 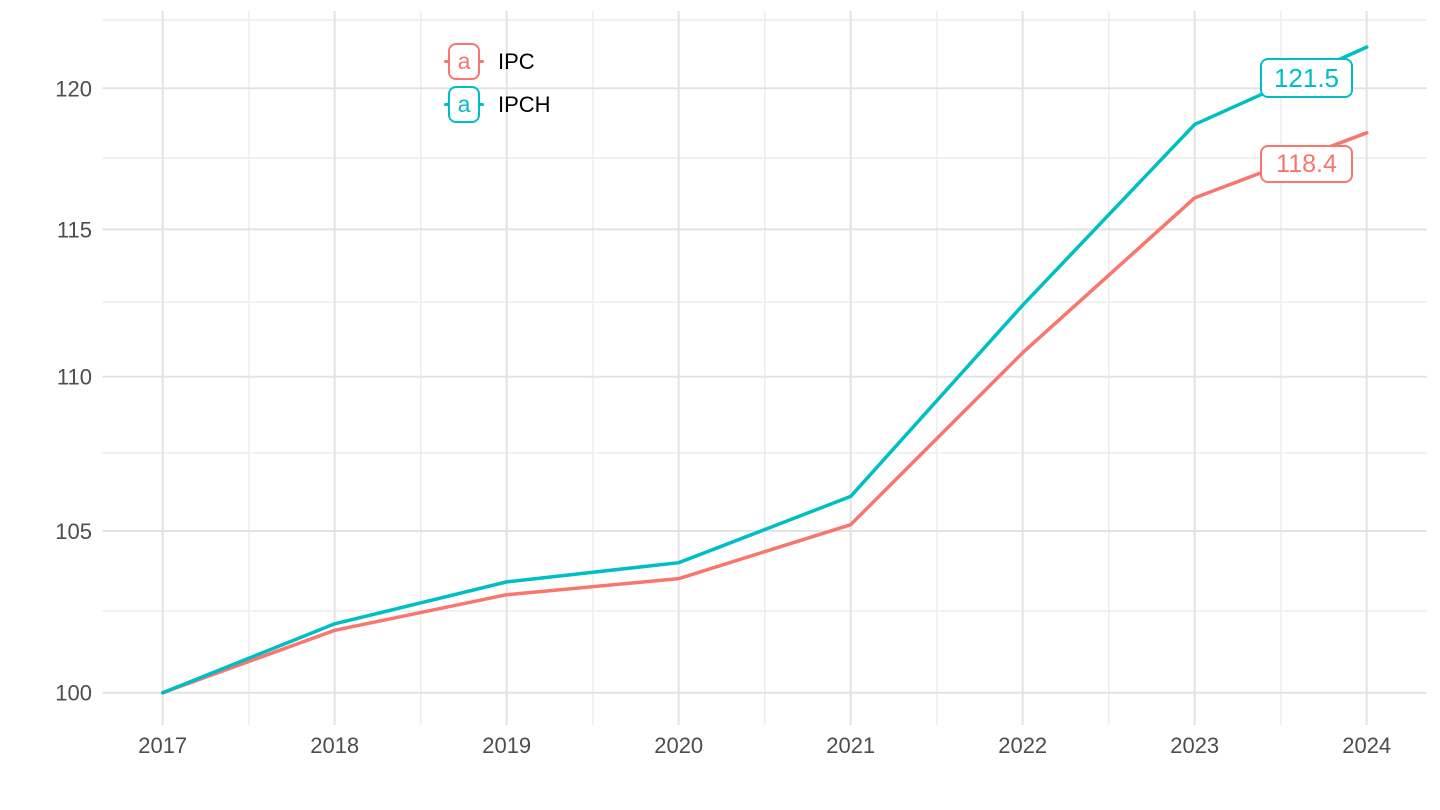 I want to click on x-tick-label: 2020, so click(x=678, y=745).